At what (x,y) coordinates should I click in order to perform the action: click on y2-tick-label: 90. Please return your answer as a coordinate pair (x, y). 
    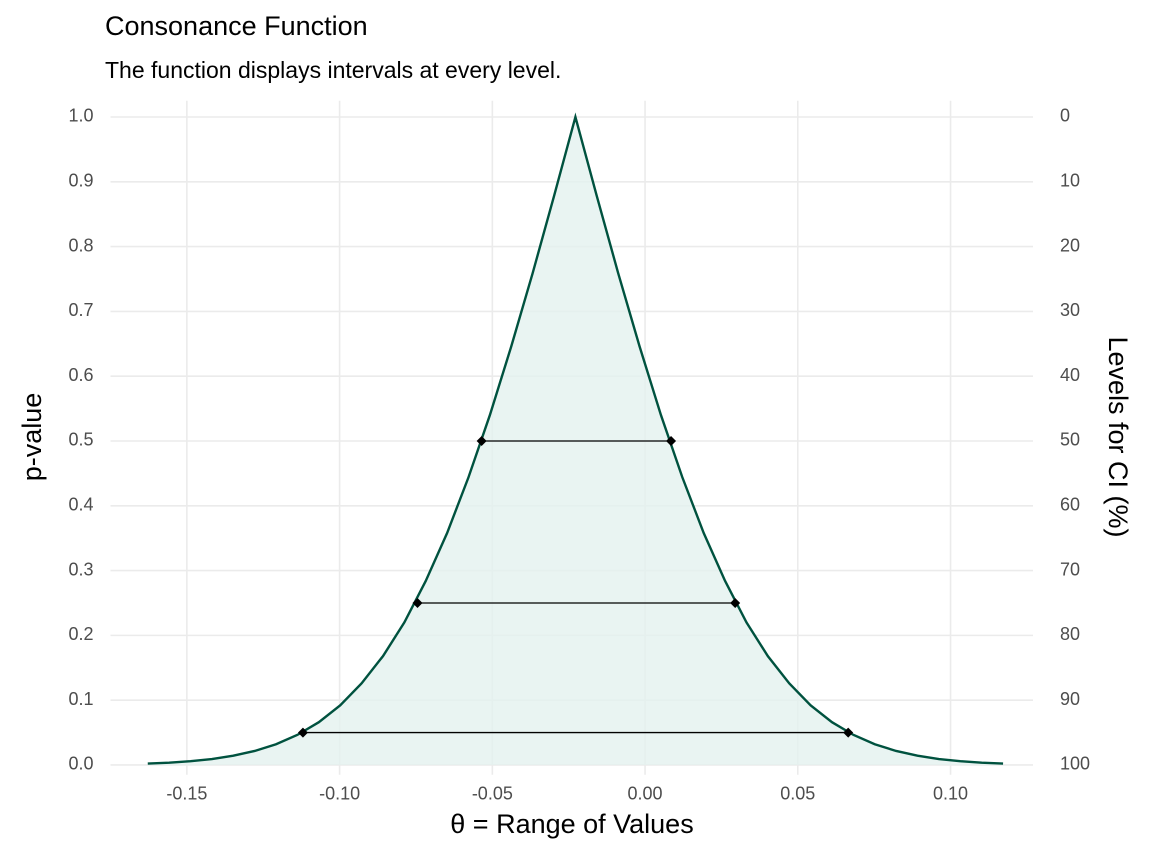
    Looking at the image, I should click on (1070, 699).